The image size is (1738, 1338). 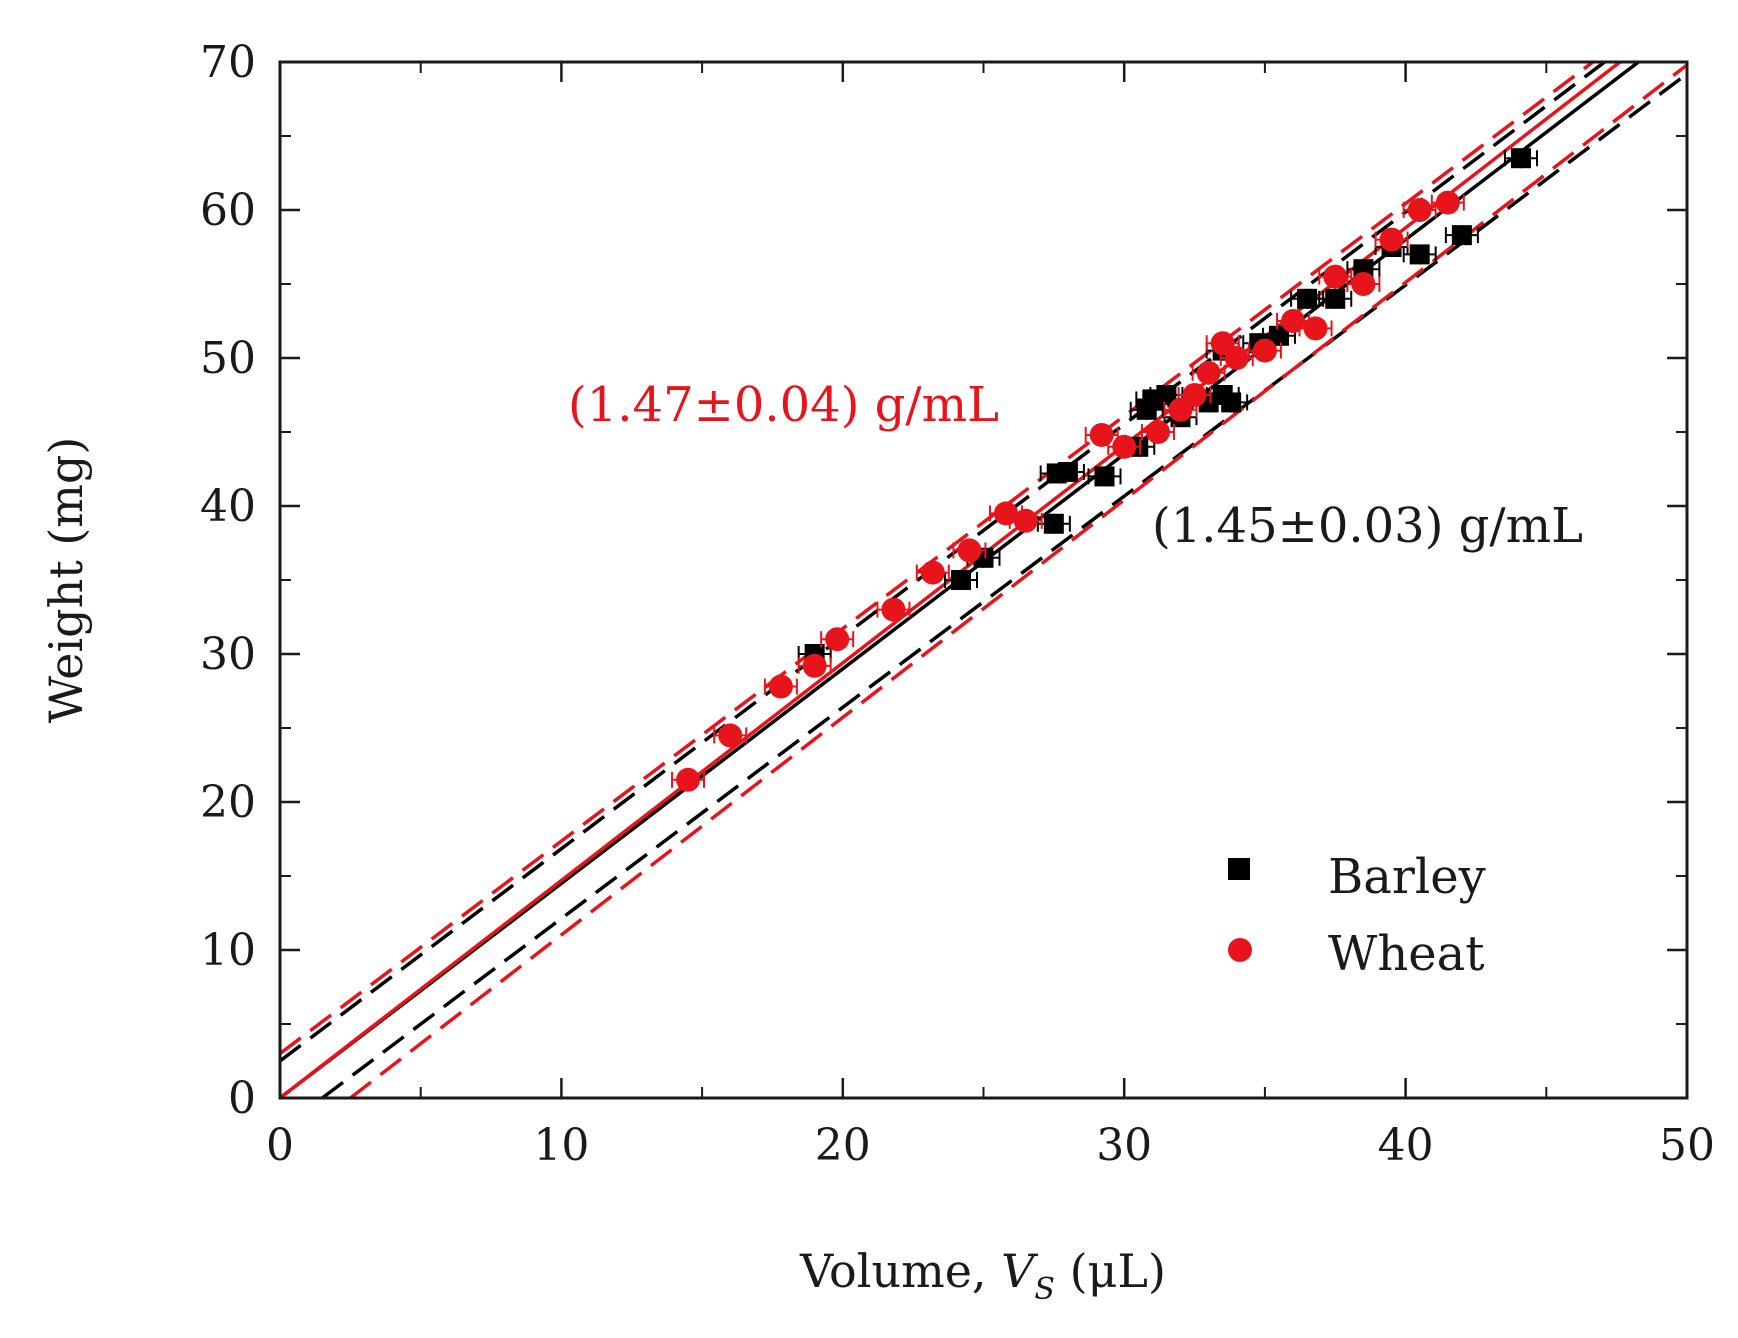 I want to click on x-tick-label: 30, so click(x=1124, y=1145).